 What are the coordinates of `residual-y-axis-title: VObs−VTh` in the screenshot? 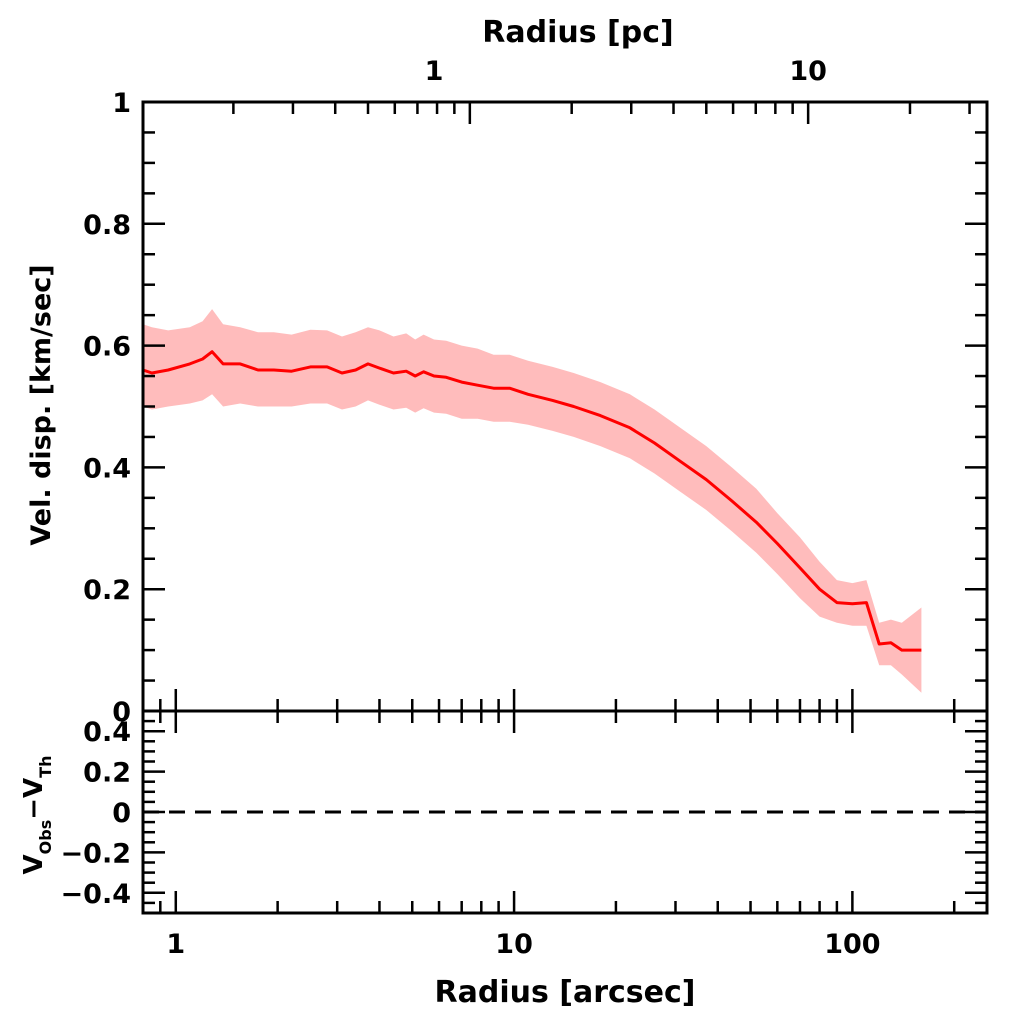 It's located at (37, 815).